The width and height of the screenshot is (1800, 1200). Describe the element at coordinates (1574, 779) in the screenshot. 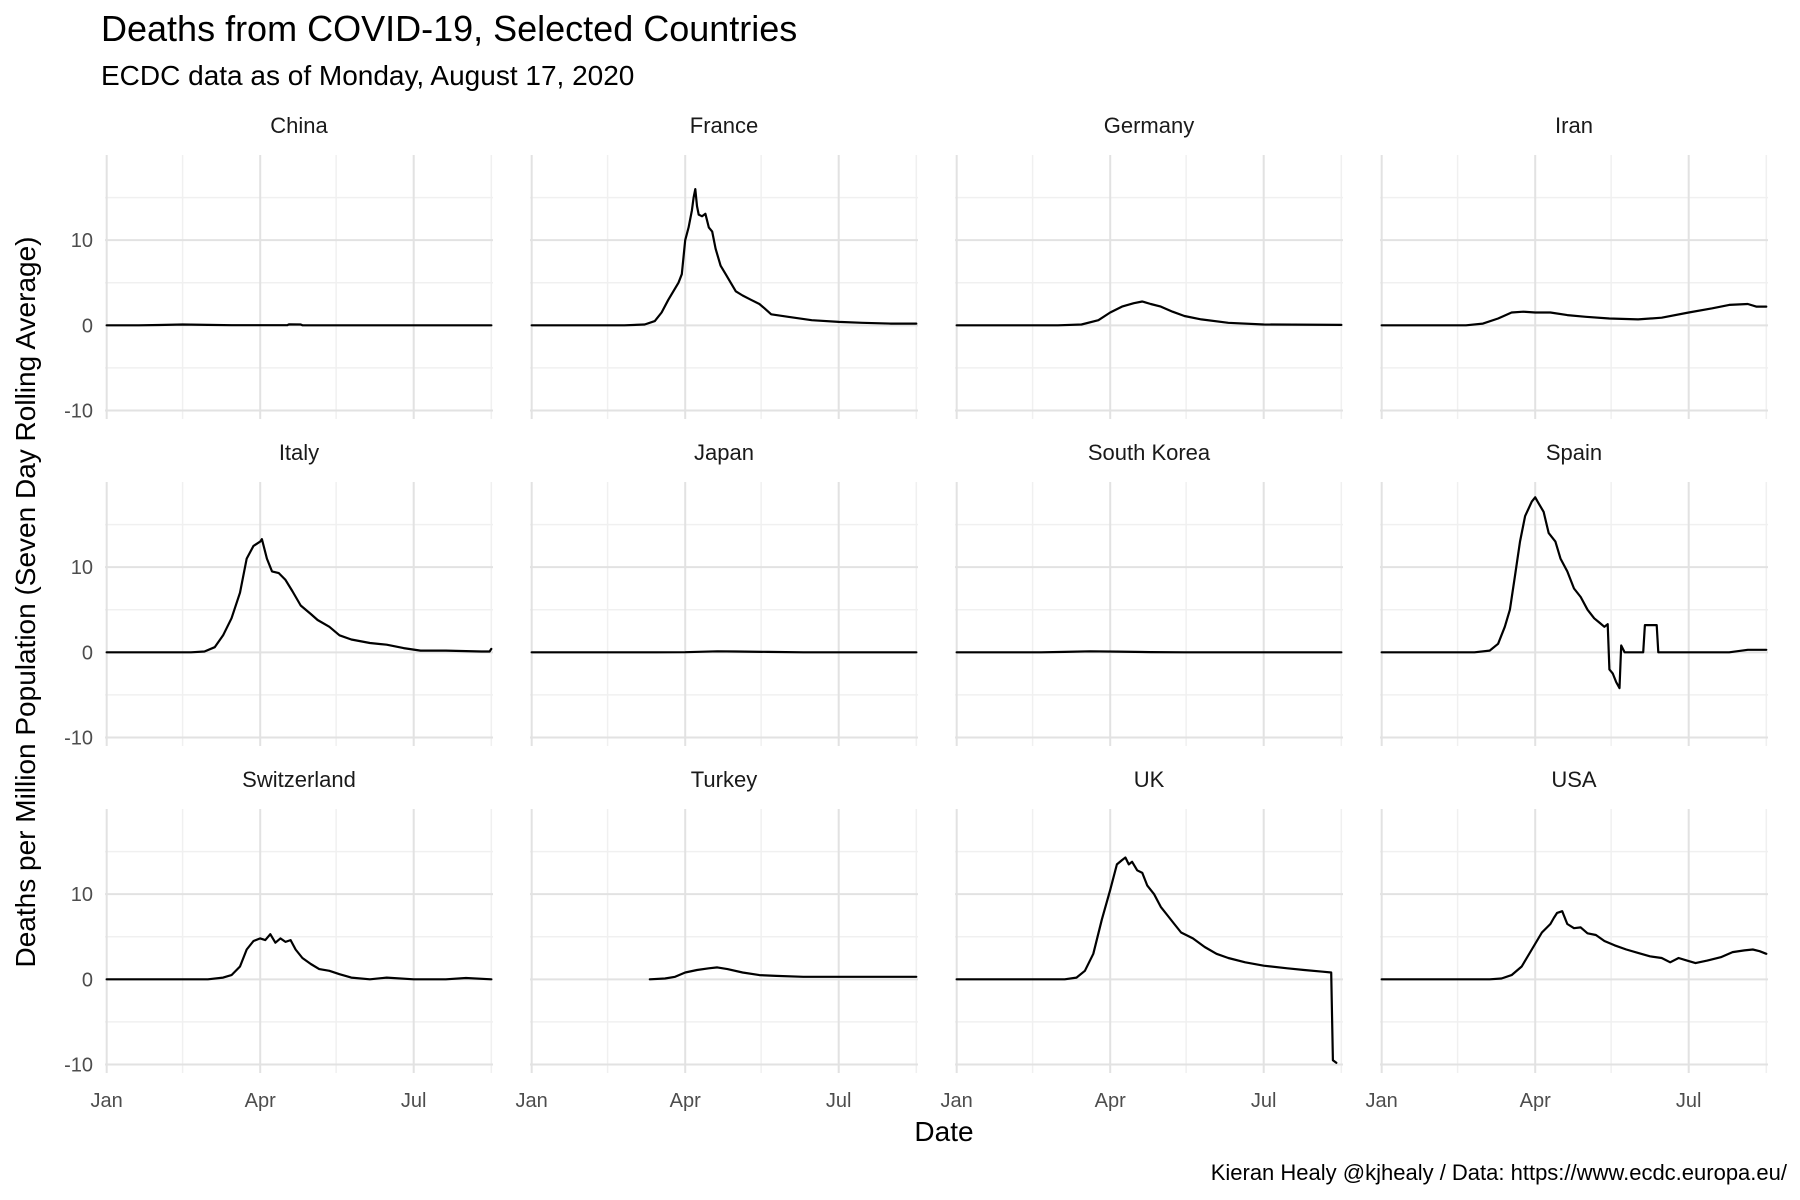

I see `facet-strip-label: USA` at that location.